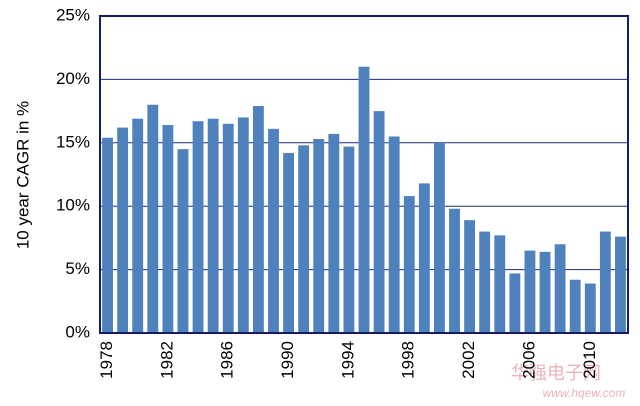 The height and width of the screenshot is (406, 640). I want to click on y-tick-label: 25%, so click(73, 14).